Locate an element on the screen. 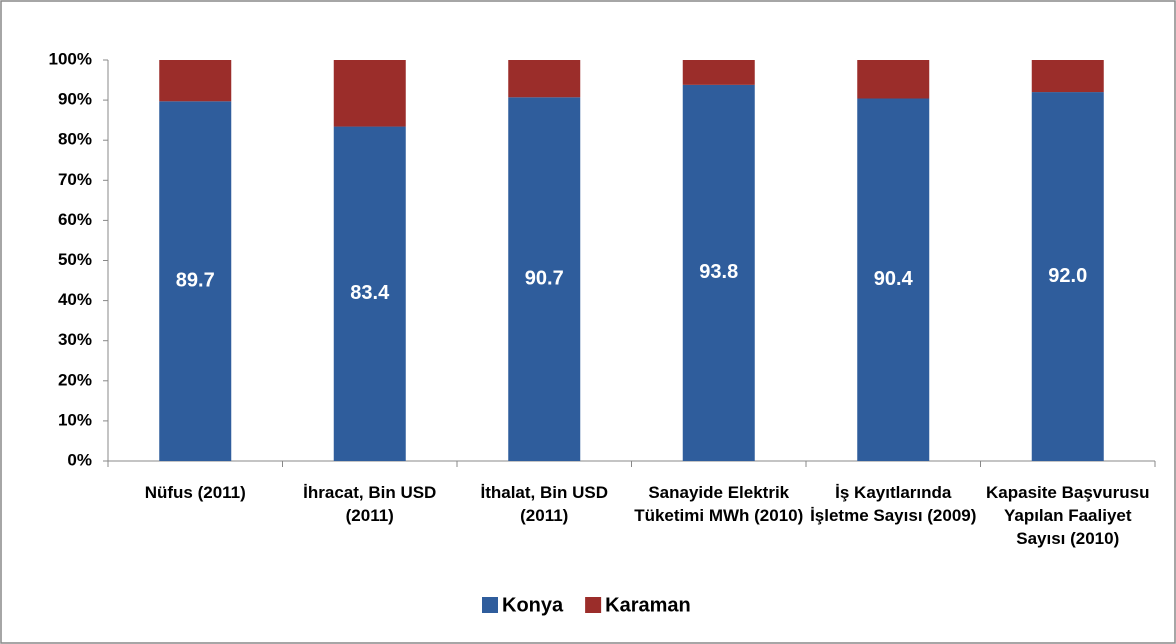 Image resolution: width=1176 pixels, height=644 pixels. x-tick-label: İş Kayıtlarında İşletme Sayısı (2009) is located at coordinates (893, 504).